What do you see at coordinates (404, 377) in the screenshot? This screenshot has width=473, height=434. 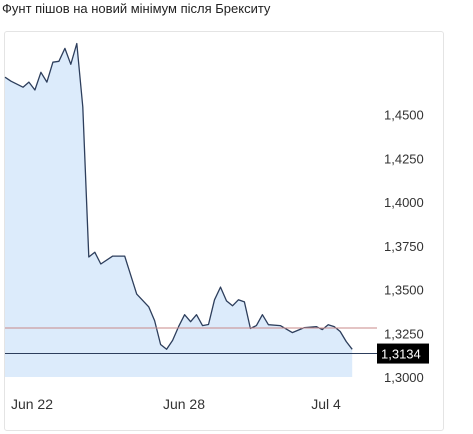 I see `y-tick-label: 1,3000` at bounding box center [404, 377].